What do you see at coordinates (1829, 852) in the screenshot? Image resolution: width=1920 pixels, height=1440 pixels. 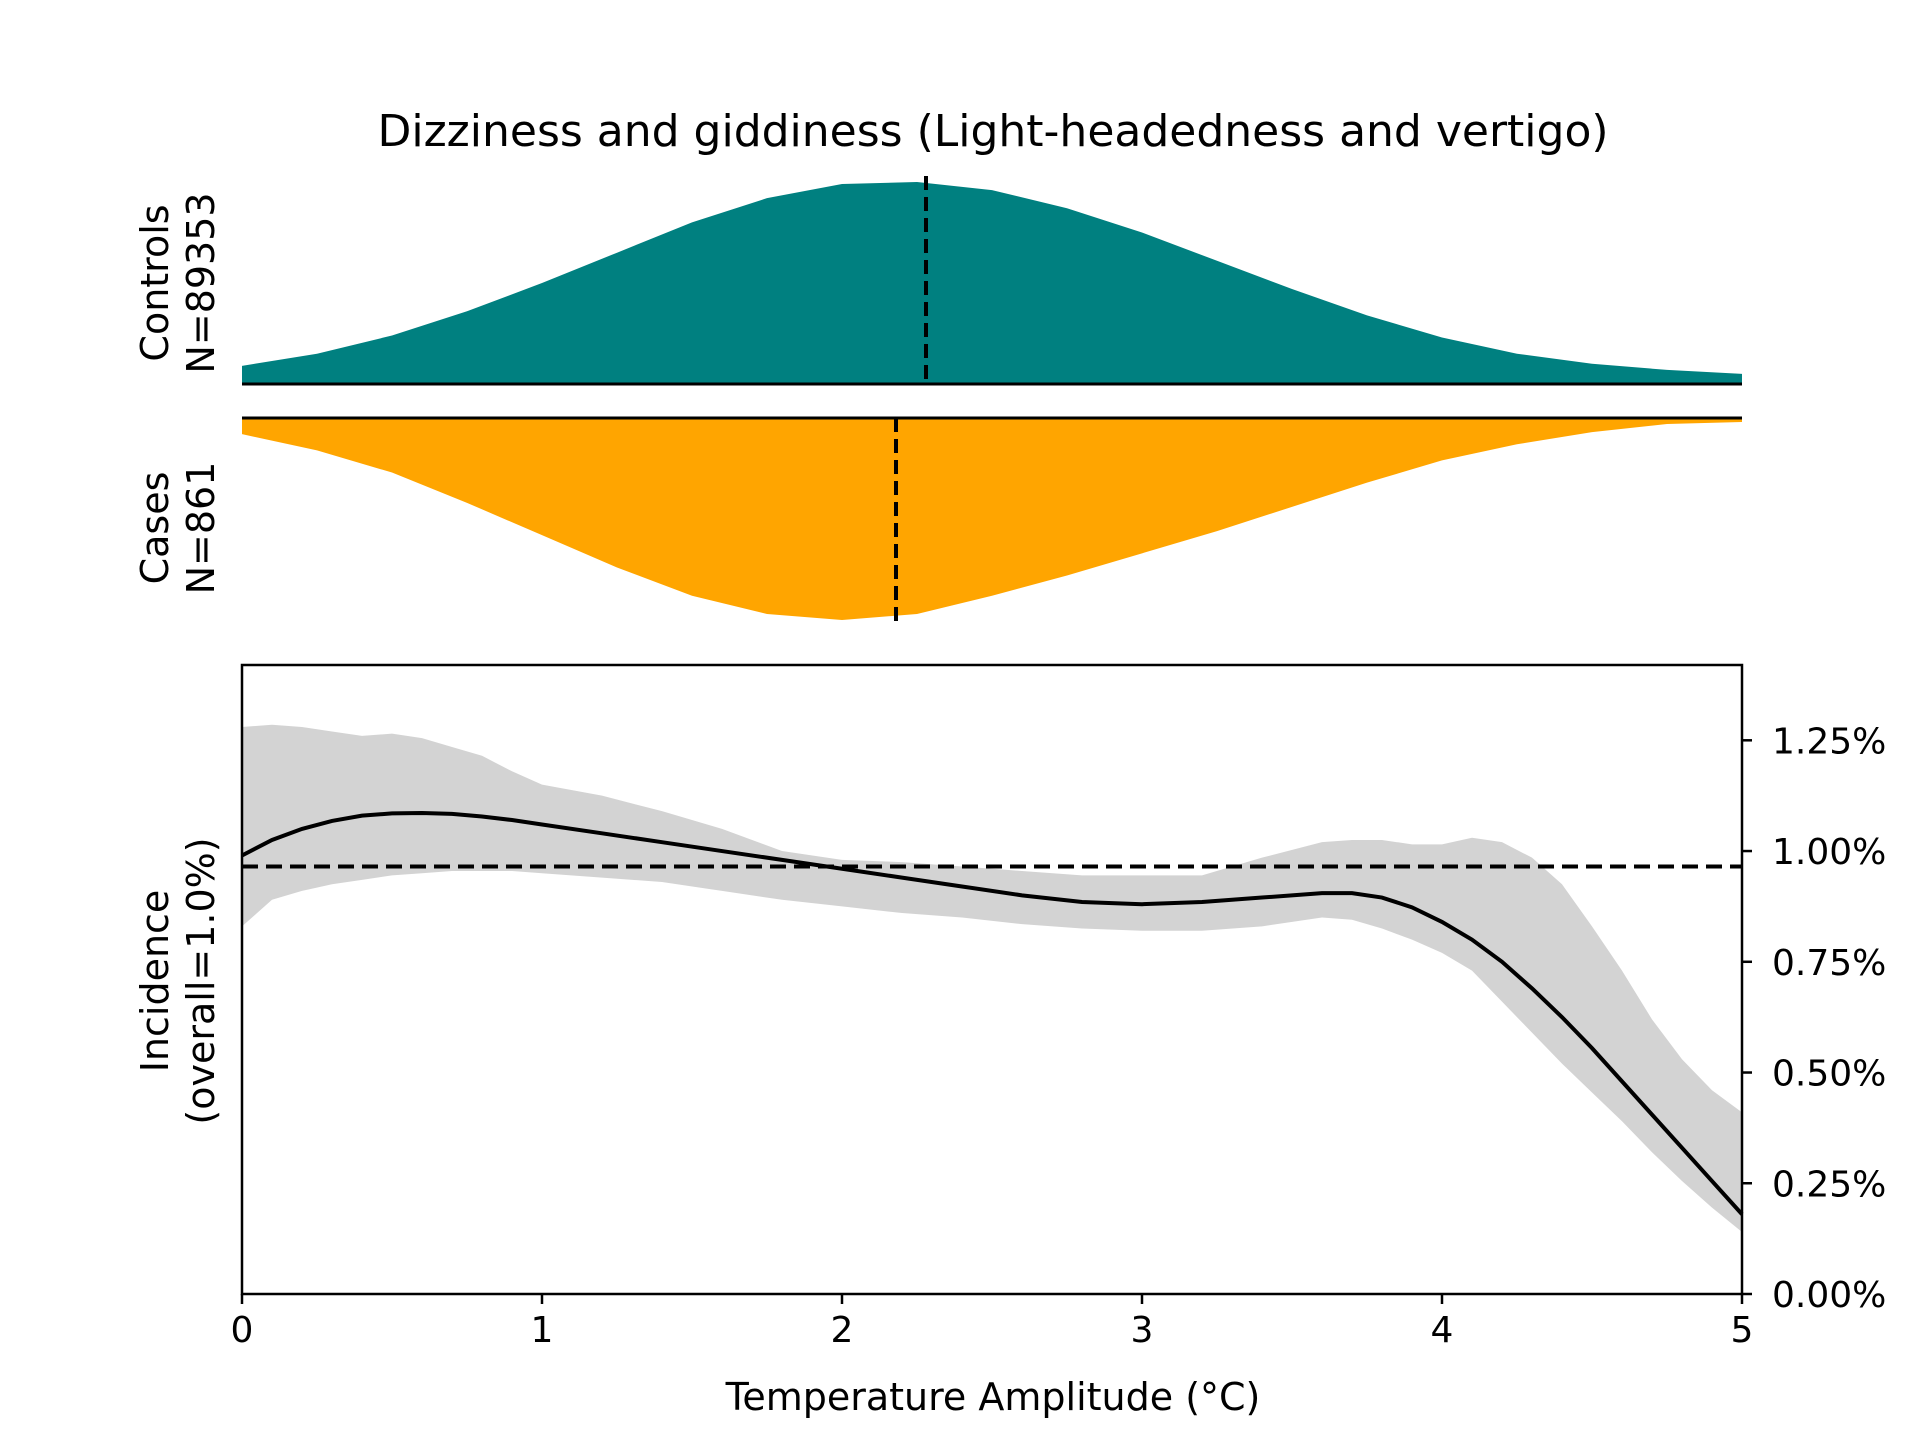 I see `y-tick-label: 1.00%` at bounding box center [1829, 852].